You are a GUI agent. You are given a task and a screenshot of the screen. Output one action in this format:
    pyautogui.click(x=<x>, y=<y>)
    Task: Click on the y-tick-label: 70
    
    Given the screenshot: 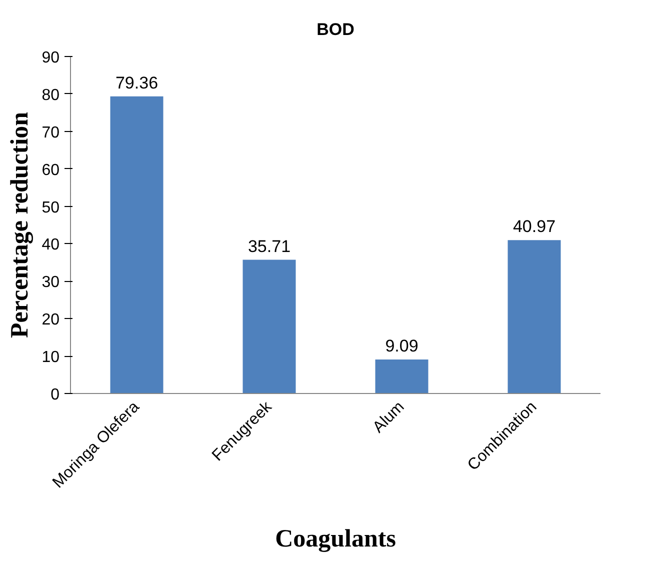 What is the action you would take?
    pyautogui.click(x=51, y=133)
    